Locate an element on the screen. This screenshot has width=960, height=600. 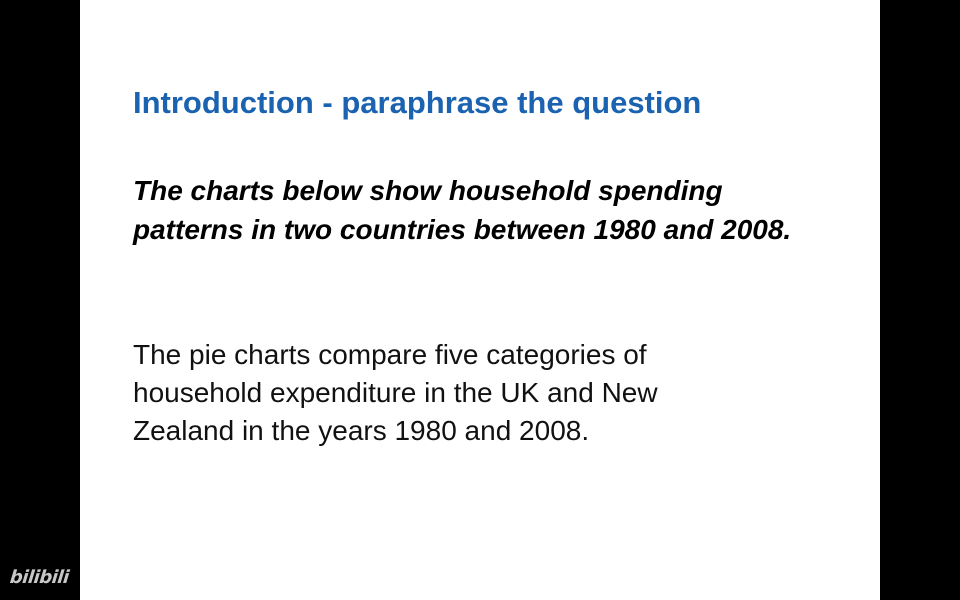
slide-title: Introduction - paraphrase the question is located at coordinates (417, 102).